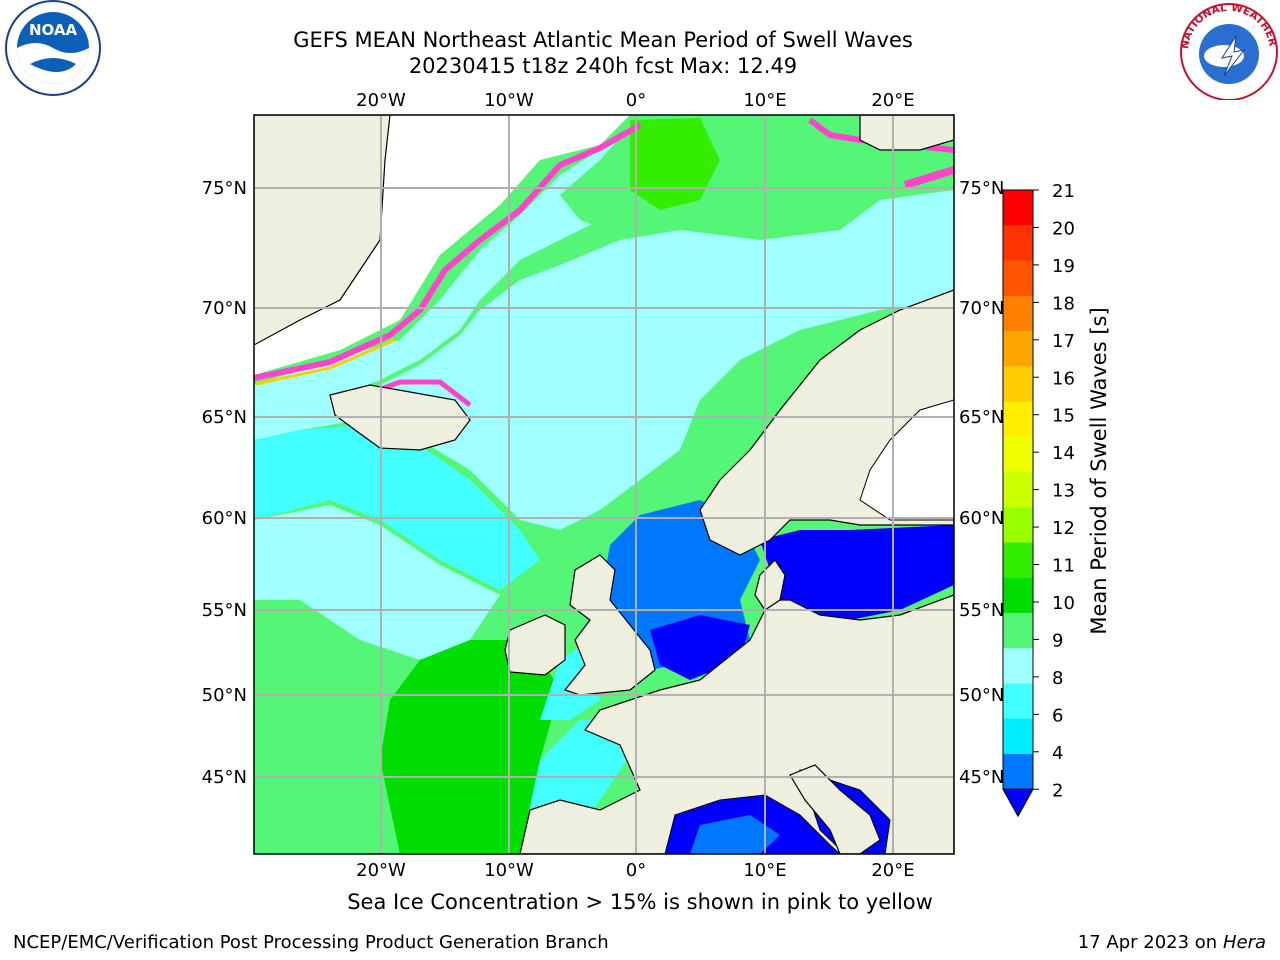 Image resolution: width=1280 pixels, height=960 pixels. I want to click on land-great-britain, so click(609, 625).